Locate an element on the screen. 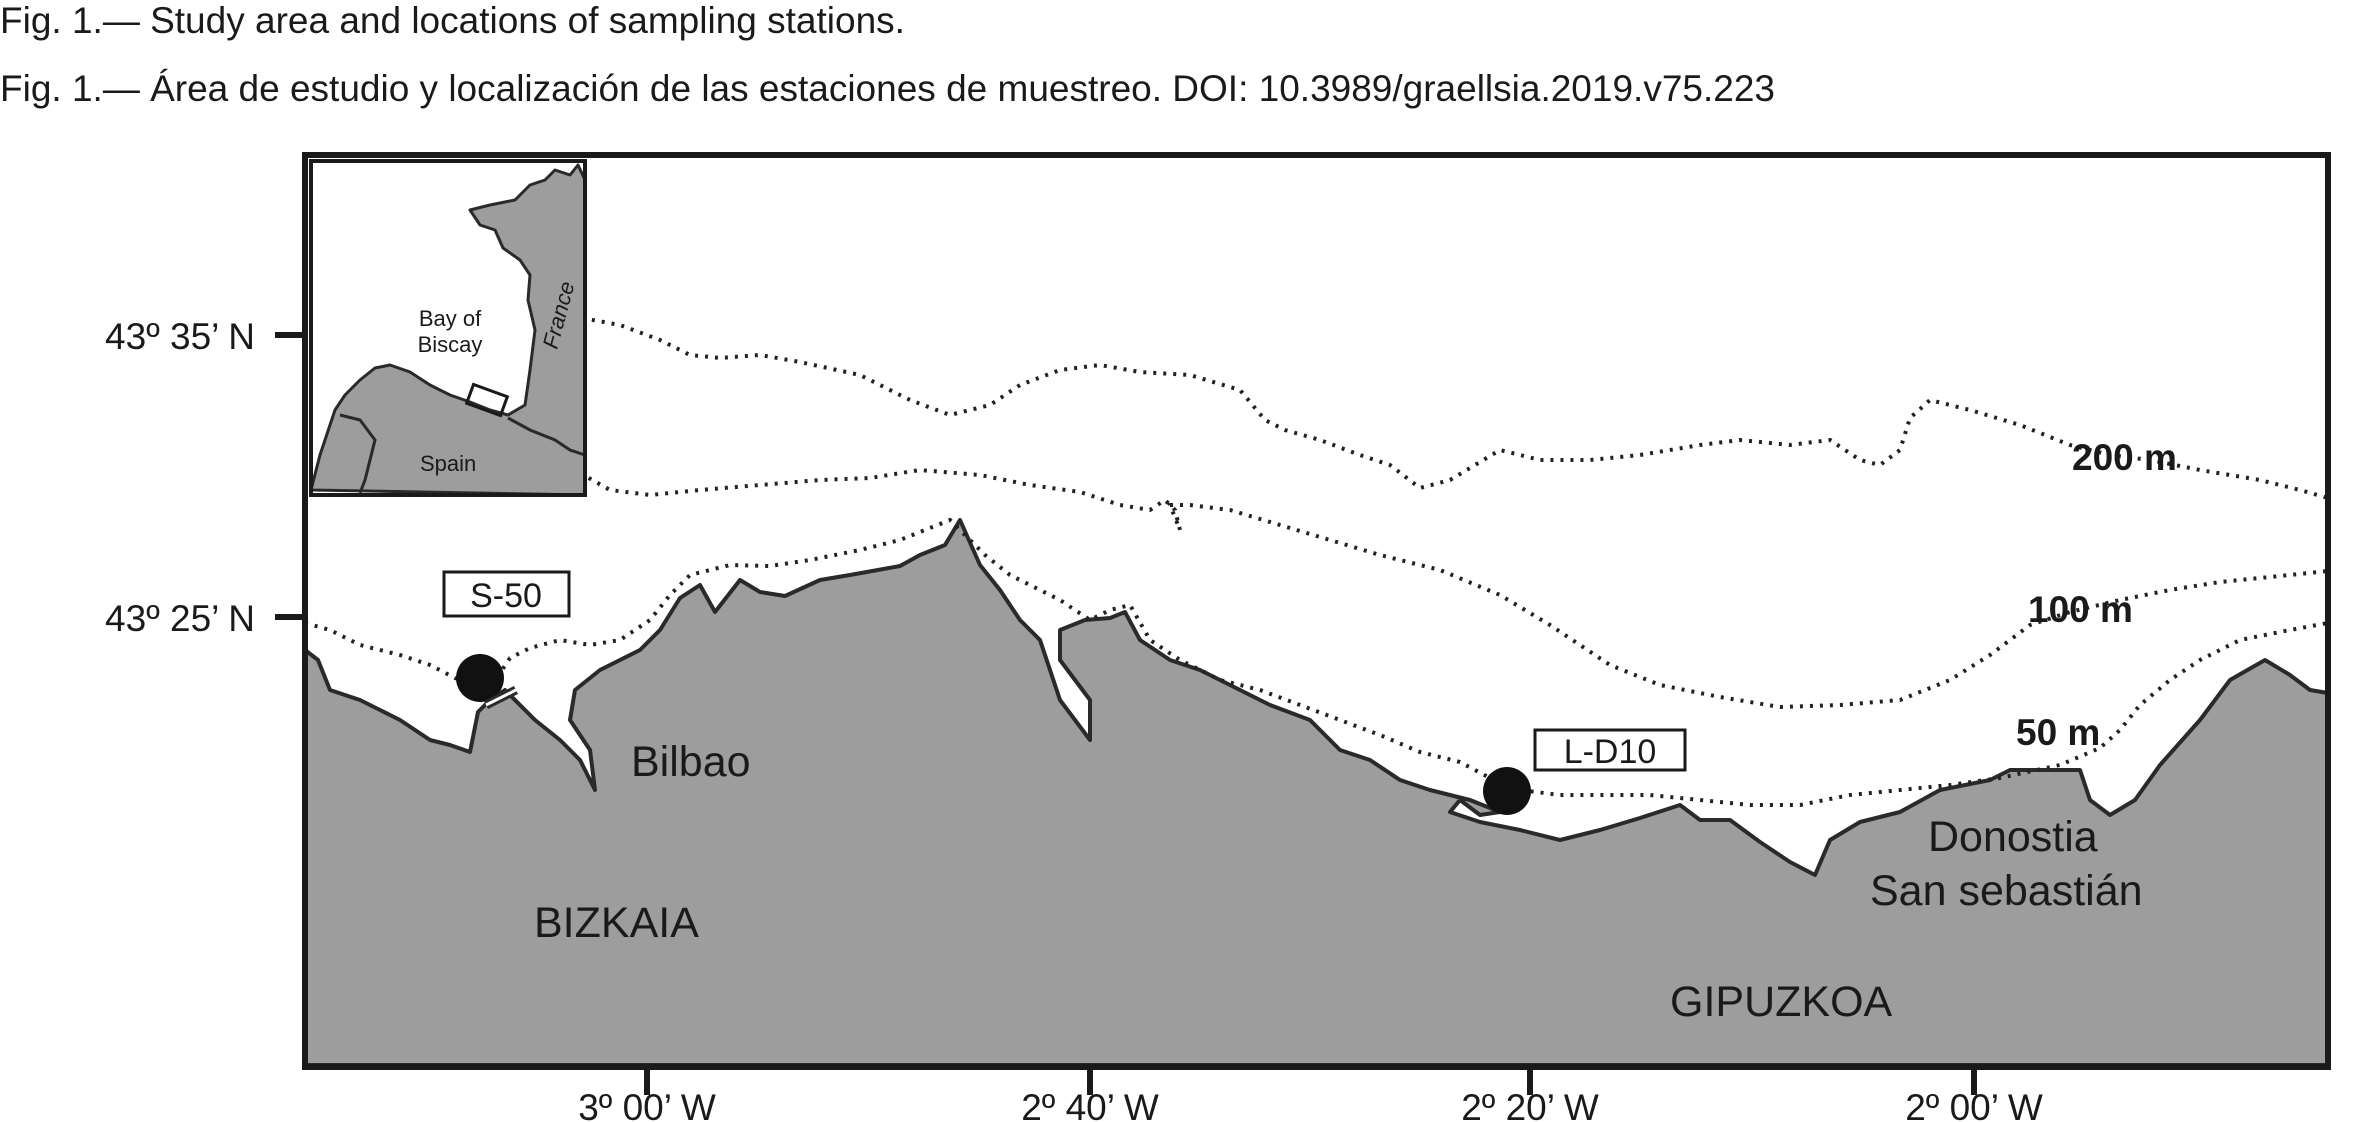 Image resolution: width=2370 pixels, height=1122 pixels. province-label-gipuzkoa: GIPUZKOA is located at coordinates (1781, 1002).